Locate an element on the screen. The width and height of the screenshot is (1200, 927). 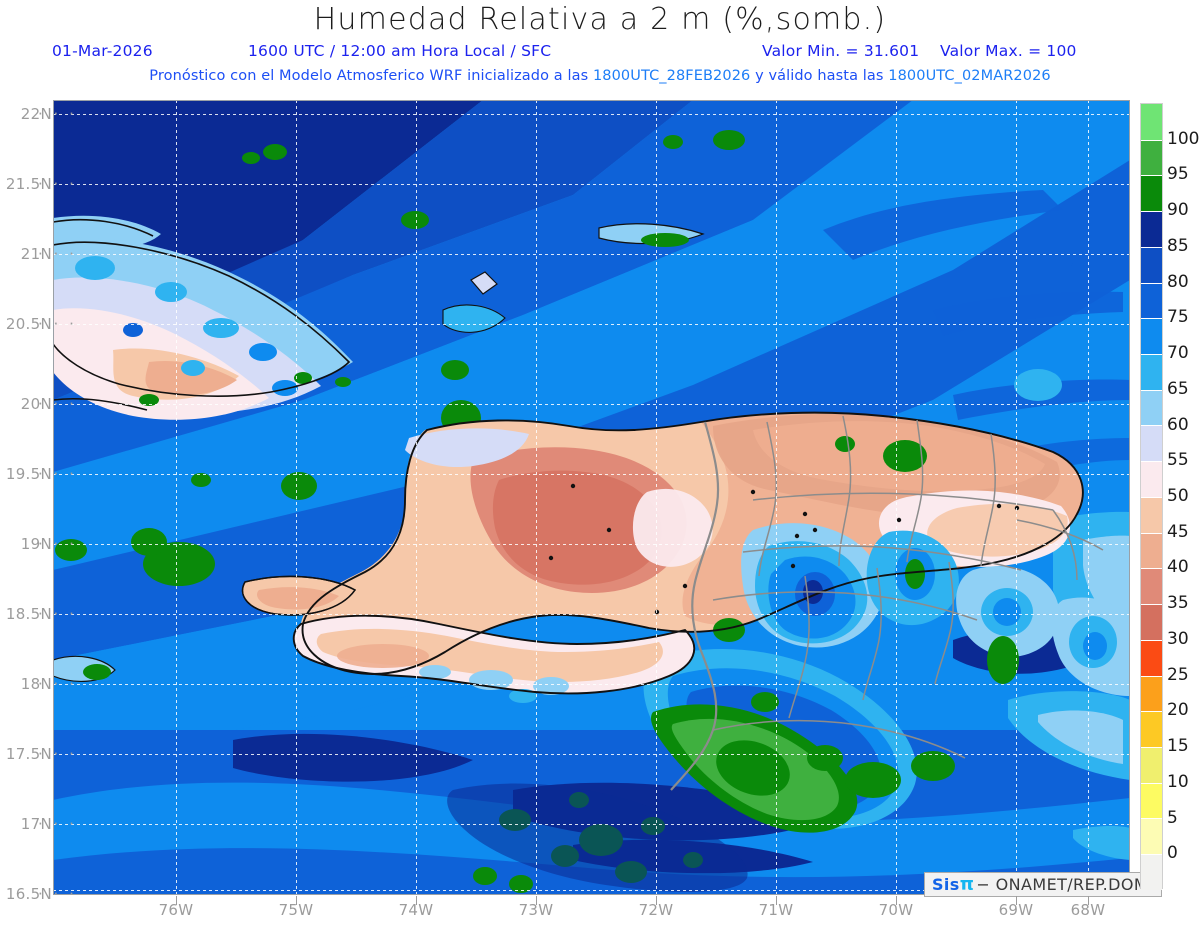
longitude-tick-label: 70W is located at coordinates (896, 910).